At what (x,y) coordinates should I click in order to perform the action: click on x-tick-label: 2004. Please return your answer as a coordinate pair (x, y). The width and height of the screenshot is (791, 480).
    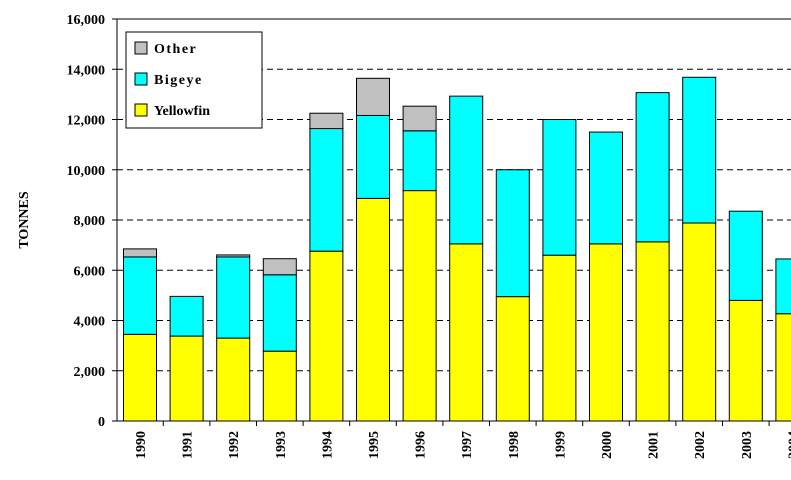
    Looking at the image, I should click on (788, 445).